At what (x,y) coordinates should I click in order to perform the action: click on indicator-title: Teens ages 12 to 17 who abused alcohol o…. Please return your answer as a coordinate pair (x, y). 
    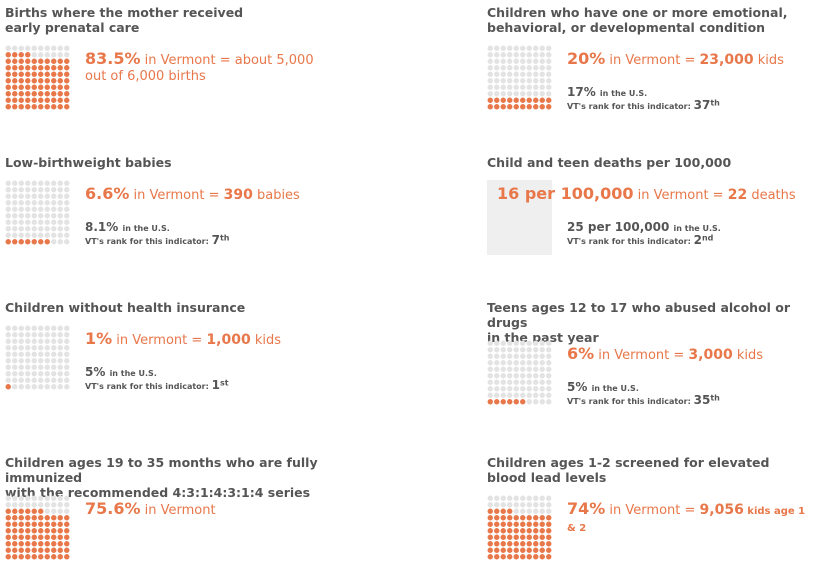
    Looking at the image, I should click on (657, 322).